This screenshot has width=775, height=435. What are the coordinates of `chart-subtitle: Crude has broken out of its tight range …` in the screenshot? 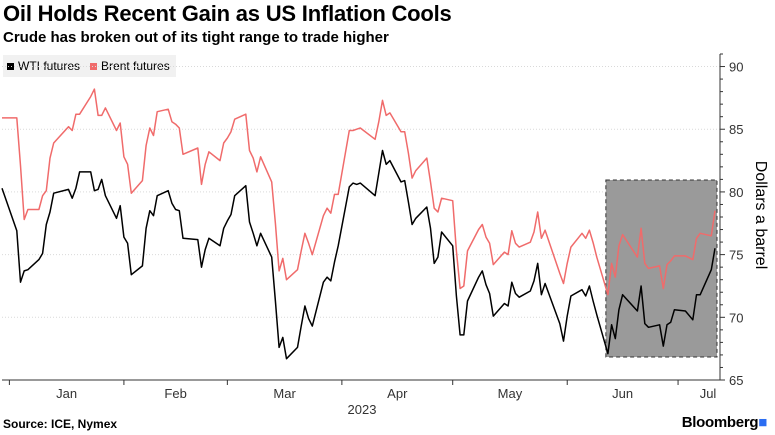 It's located at (196, 37).